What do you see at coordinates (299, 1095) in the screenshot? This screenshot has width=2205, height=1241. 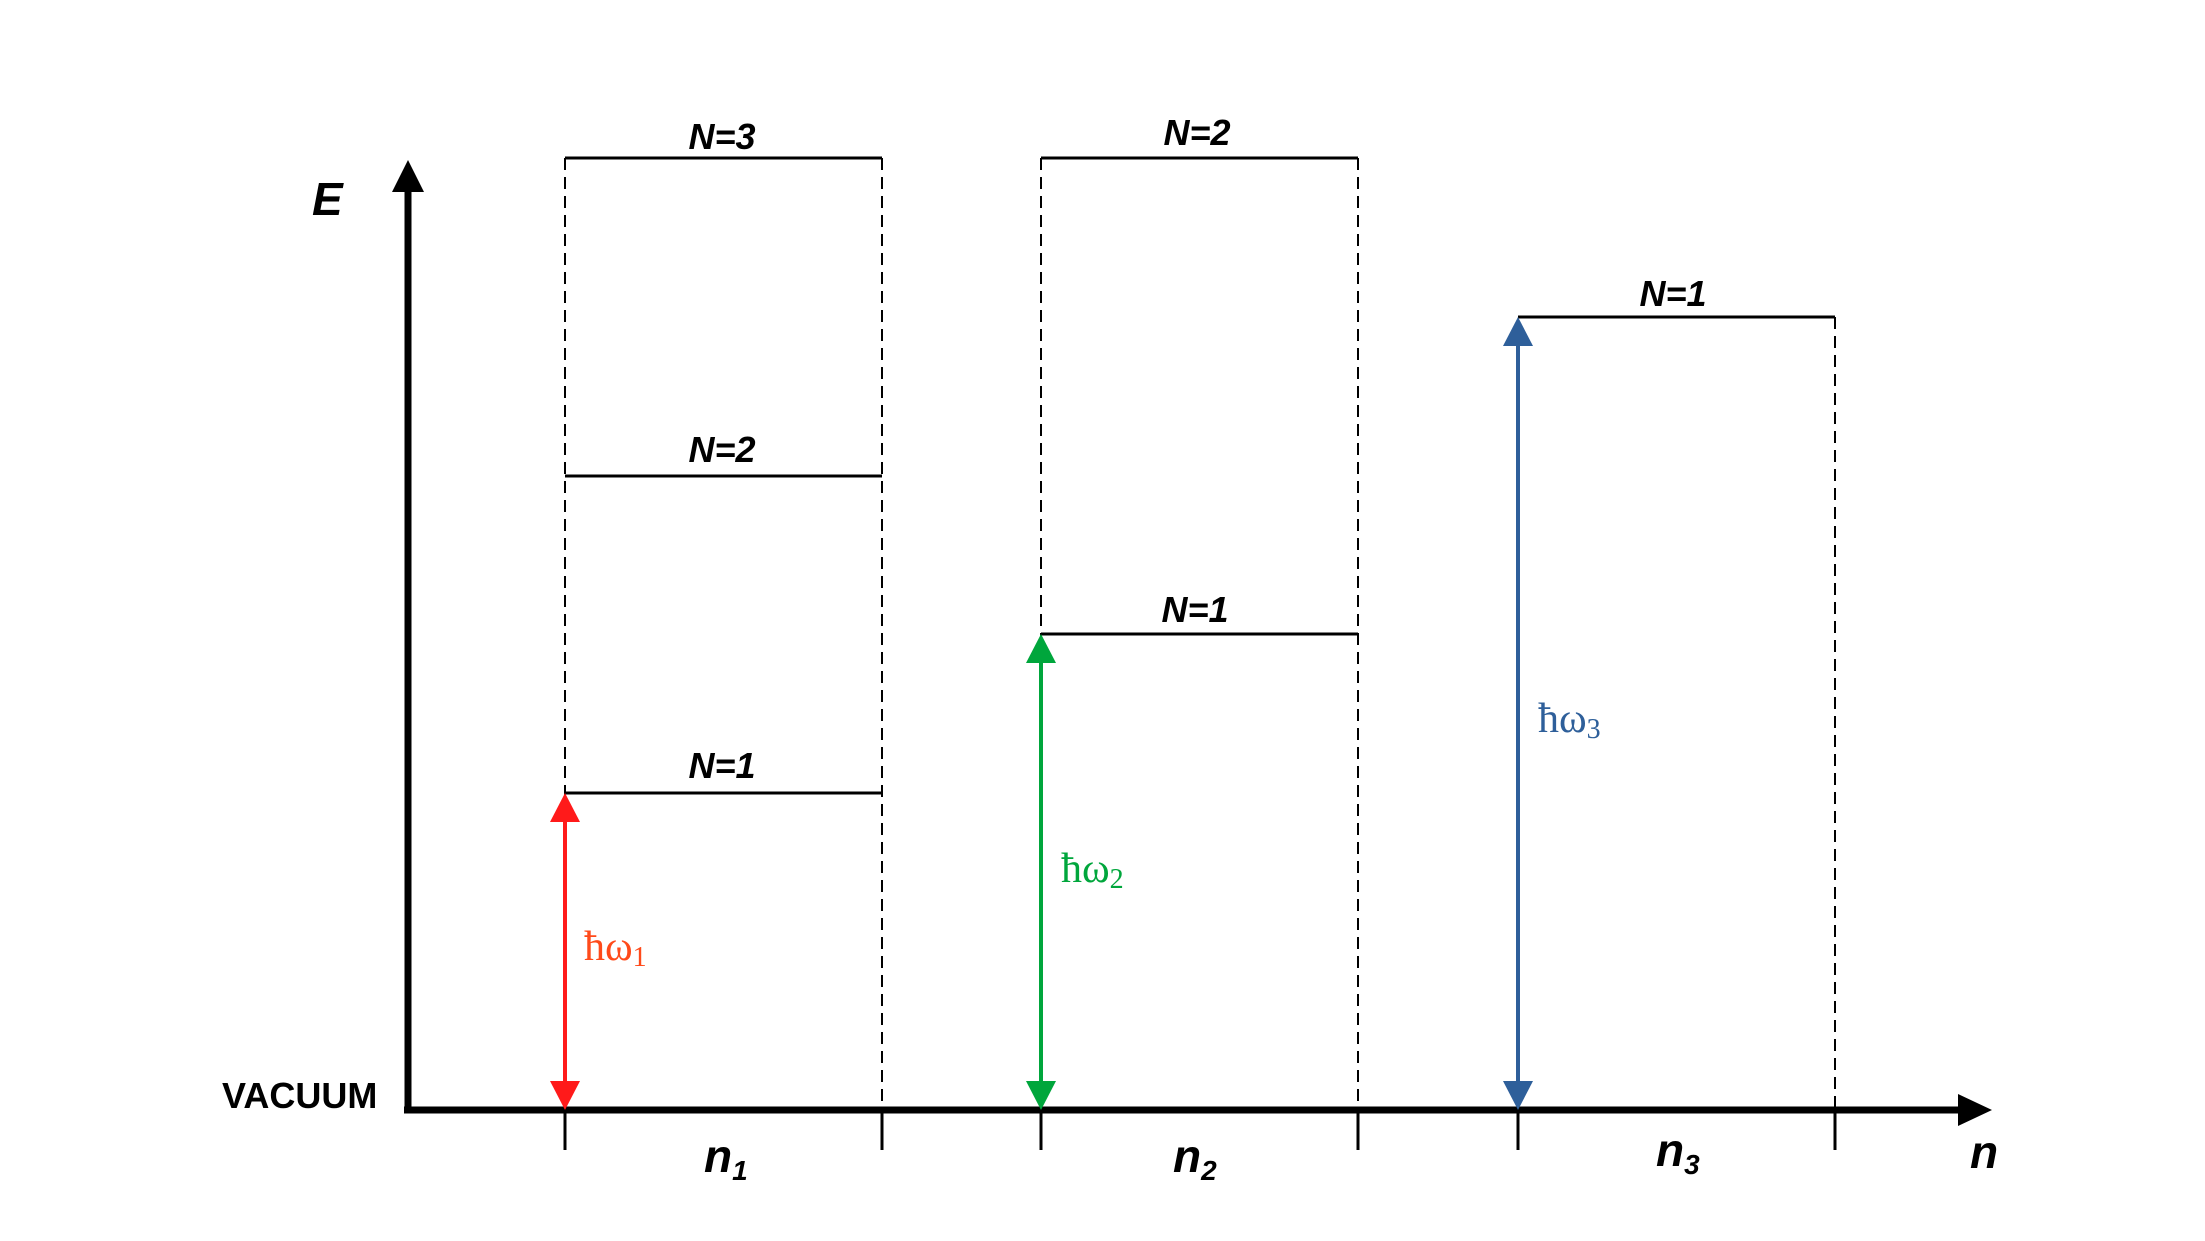 I see `vacuum-label: VACUUM` at bounding box center [299, 1095].